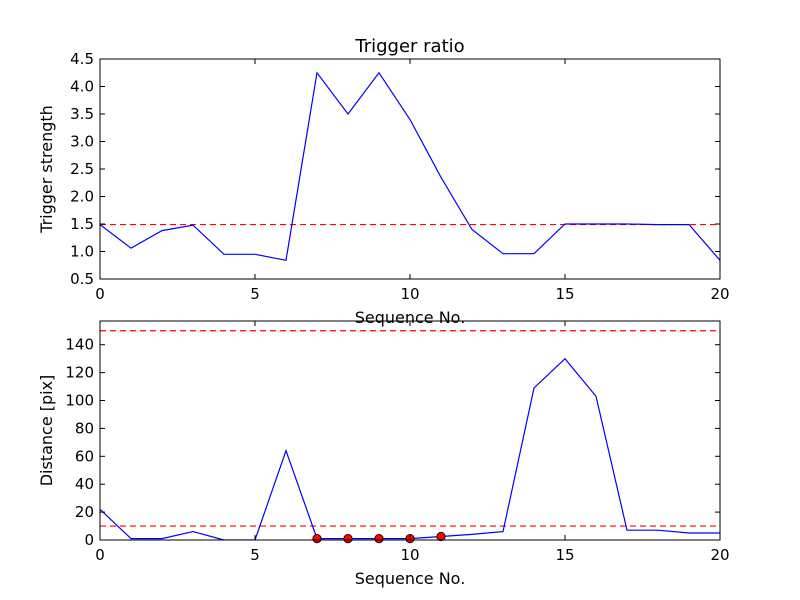 This screenshot has height=600, width=800. Describe the element at coordinates (89, 540) in the screenshot. I see `y-tick-label: 0` at that location.